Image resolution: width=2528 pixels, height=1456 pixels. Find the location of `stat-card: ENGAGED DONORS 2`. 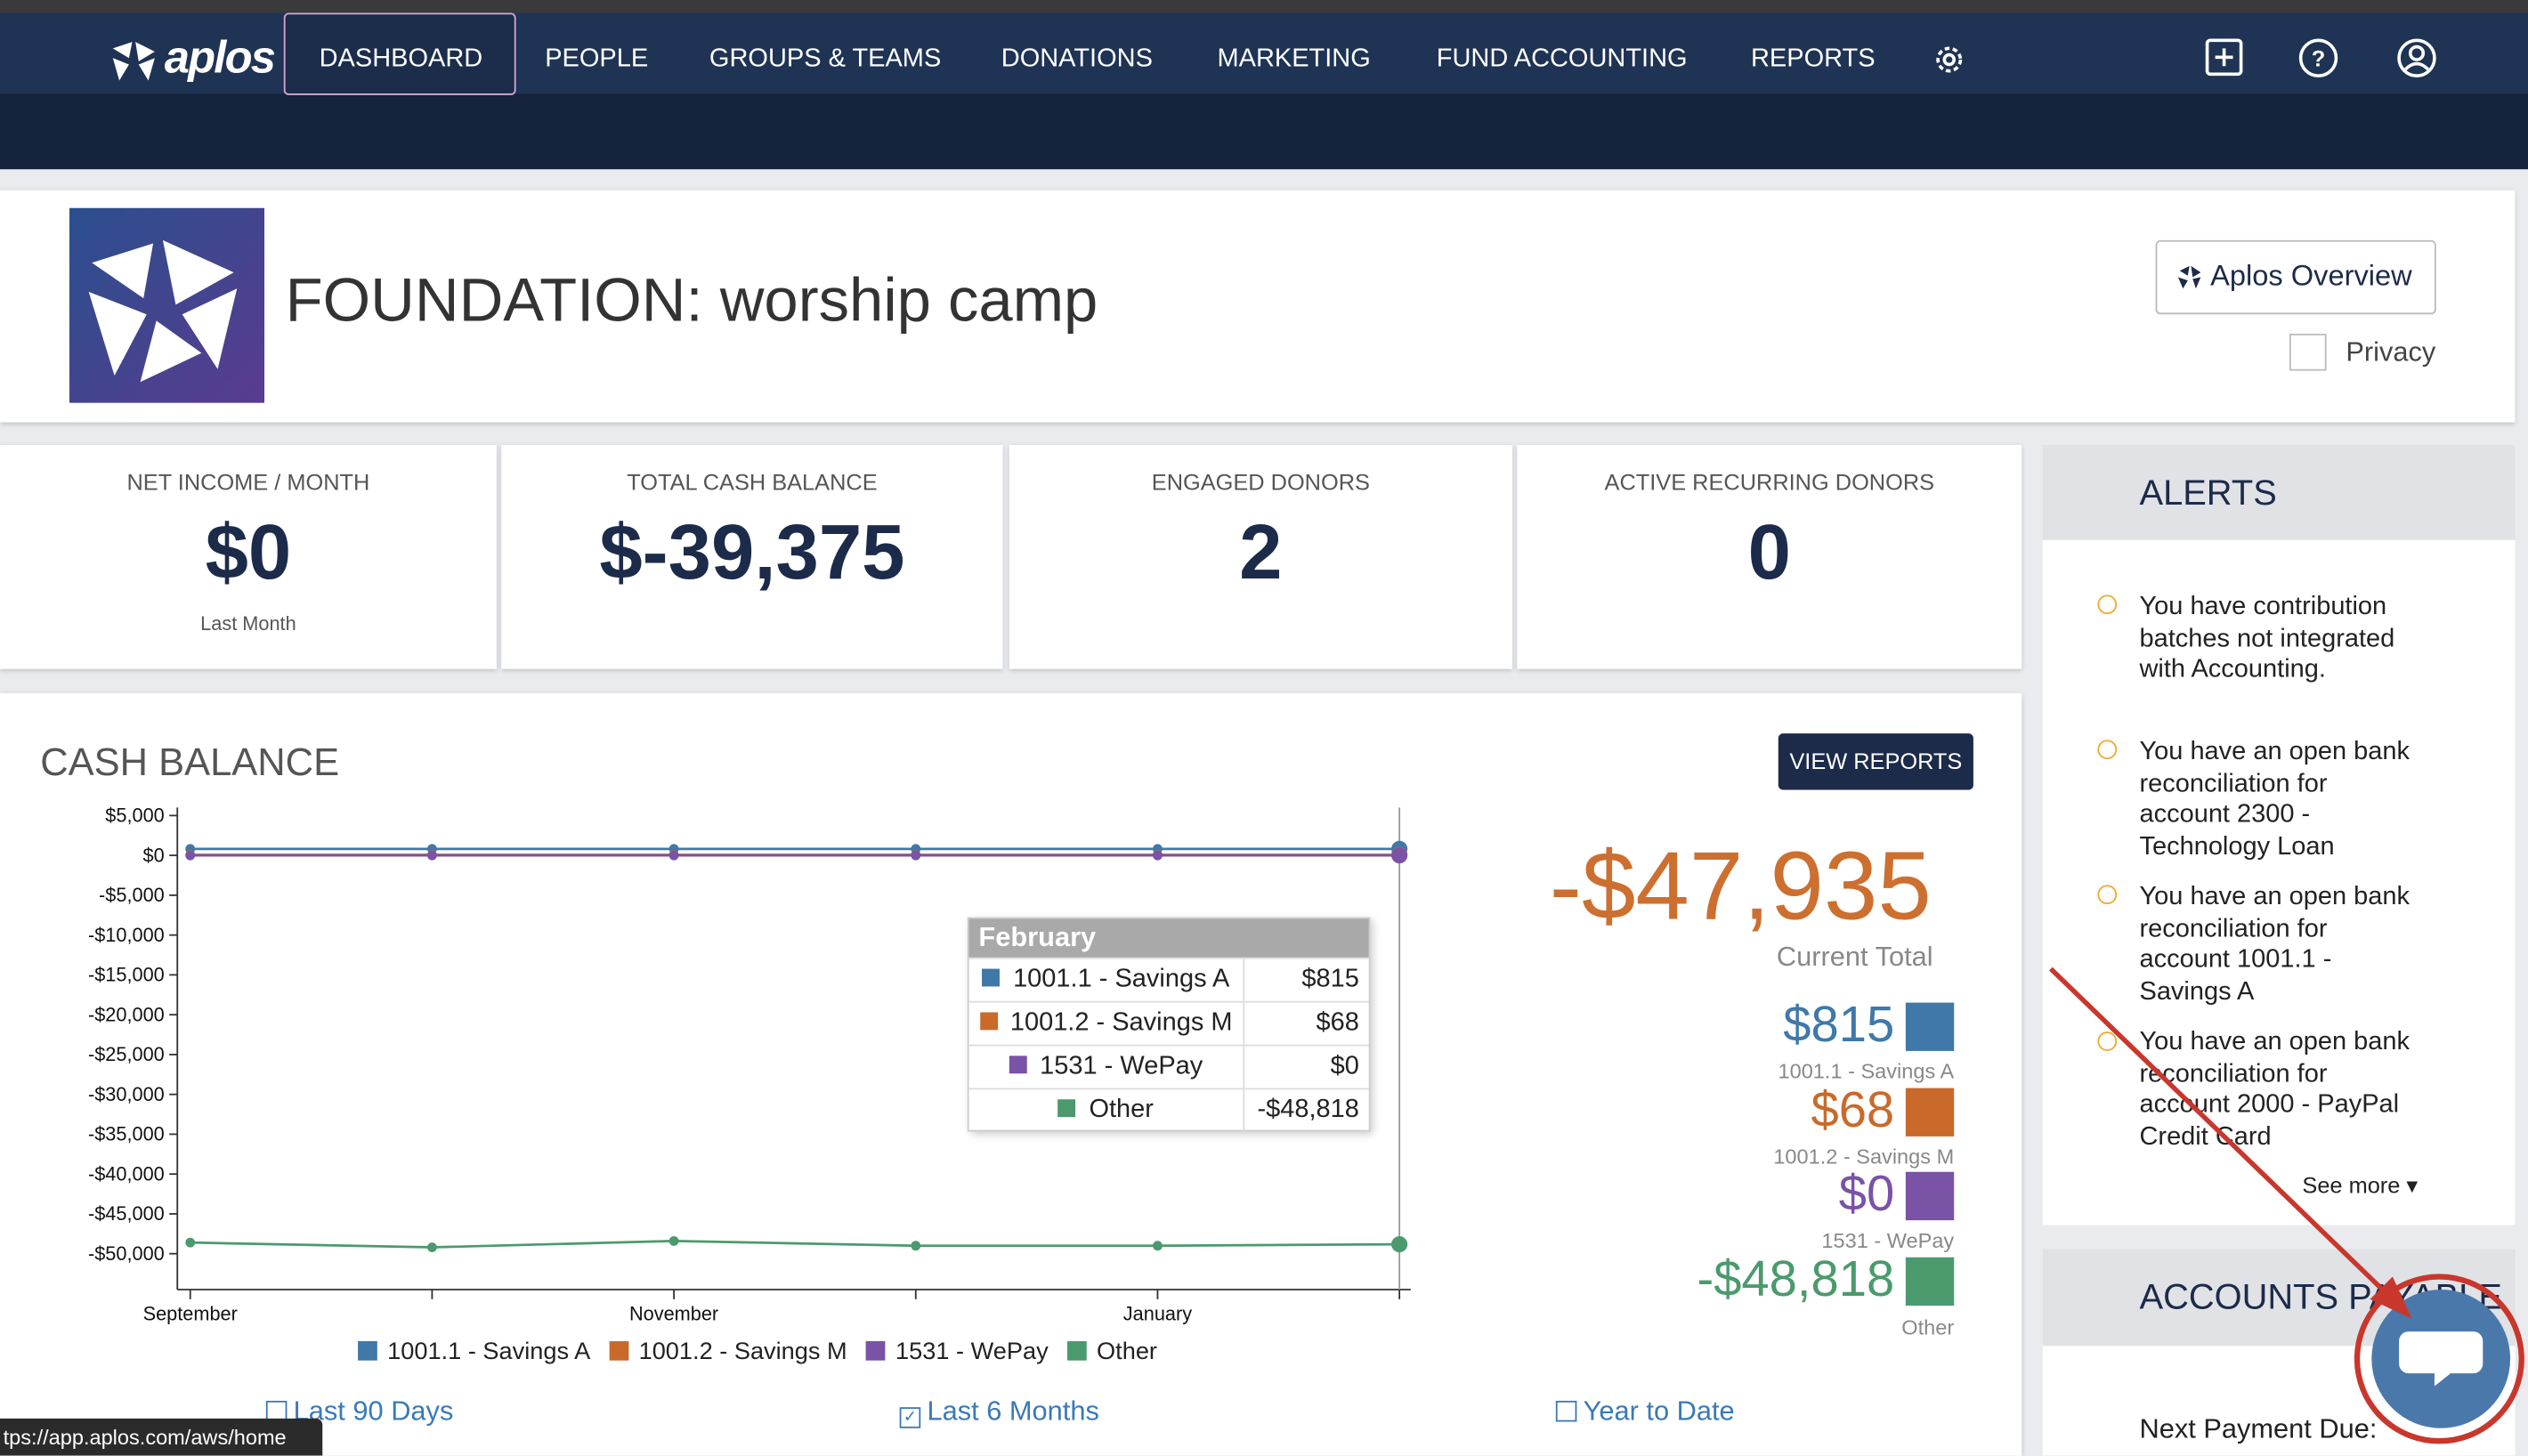

stat-card: ENGAGED DONORS 2 is located at coordinates (1260, 556).